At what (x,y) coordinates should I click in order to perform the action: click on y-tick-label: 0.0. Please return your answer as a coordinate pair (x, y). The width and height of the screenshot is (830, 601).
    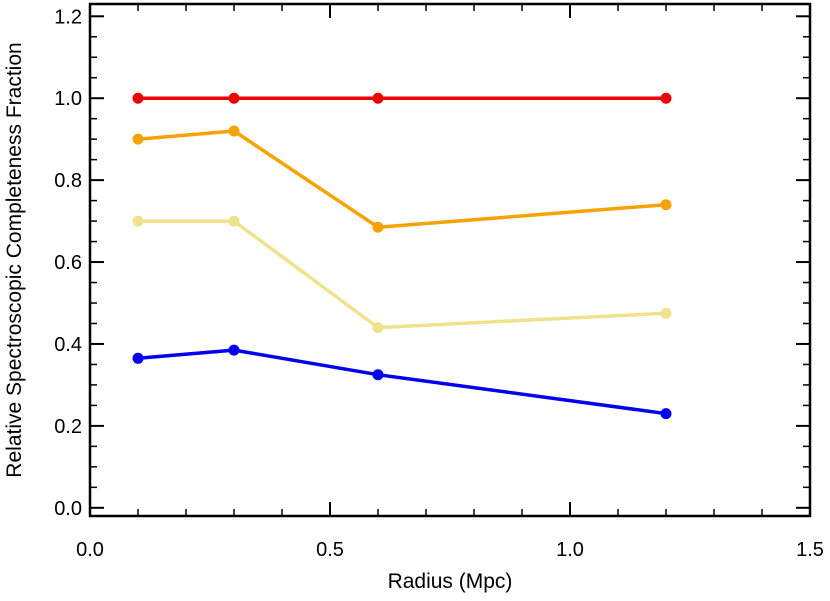
    Looking at the image, I should click on (68, 509).